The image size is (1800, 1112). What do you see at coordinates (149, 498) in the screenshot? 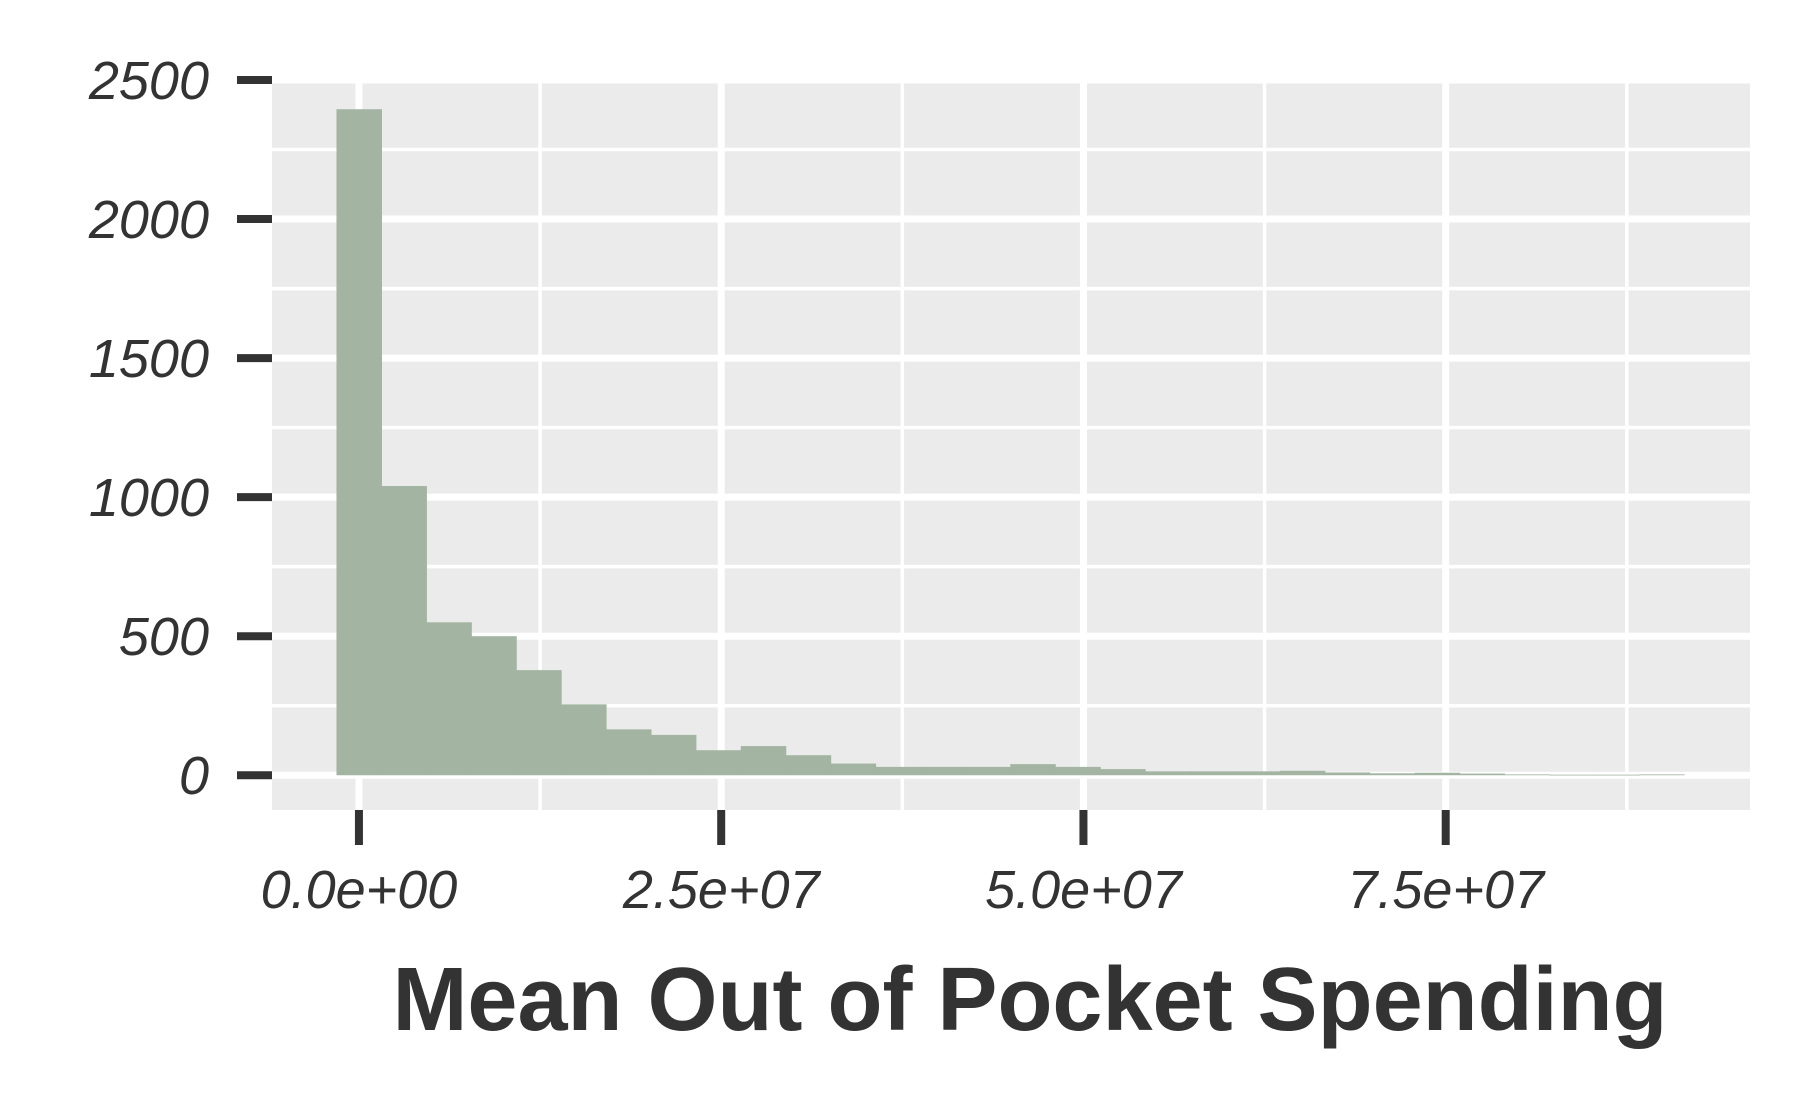
I see `y-tick-label: 1000` at bounding box center [149, 498].